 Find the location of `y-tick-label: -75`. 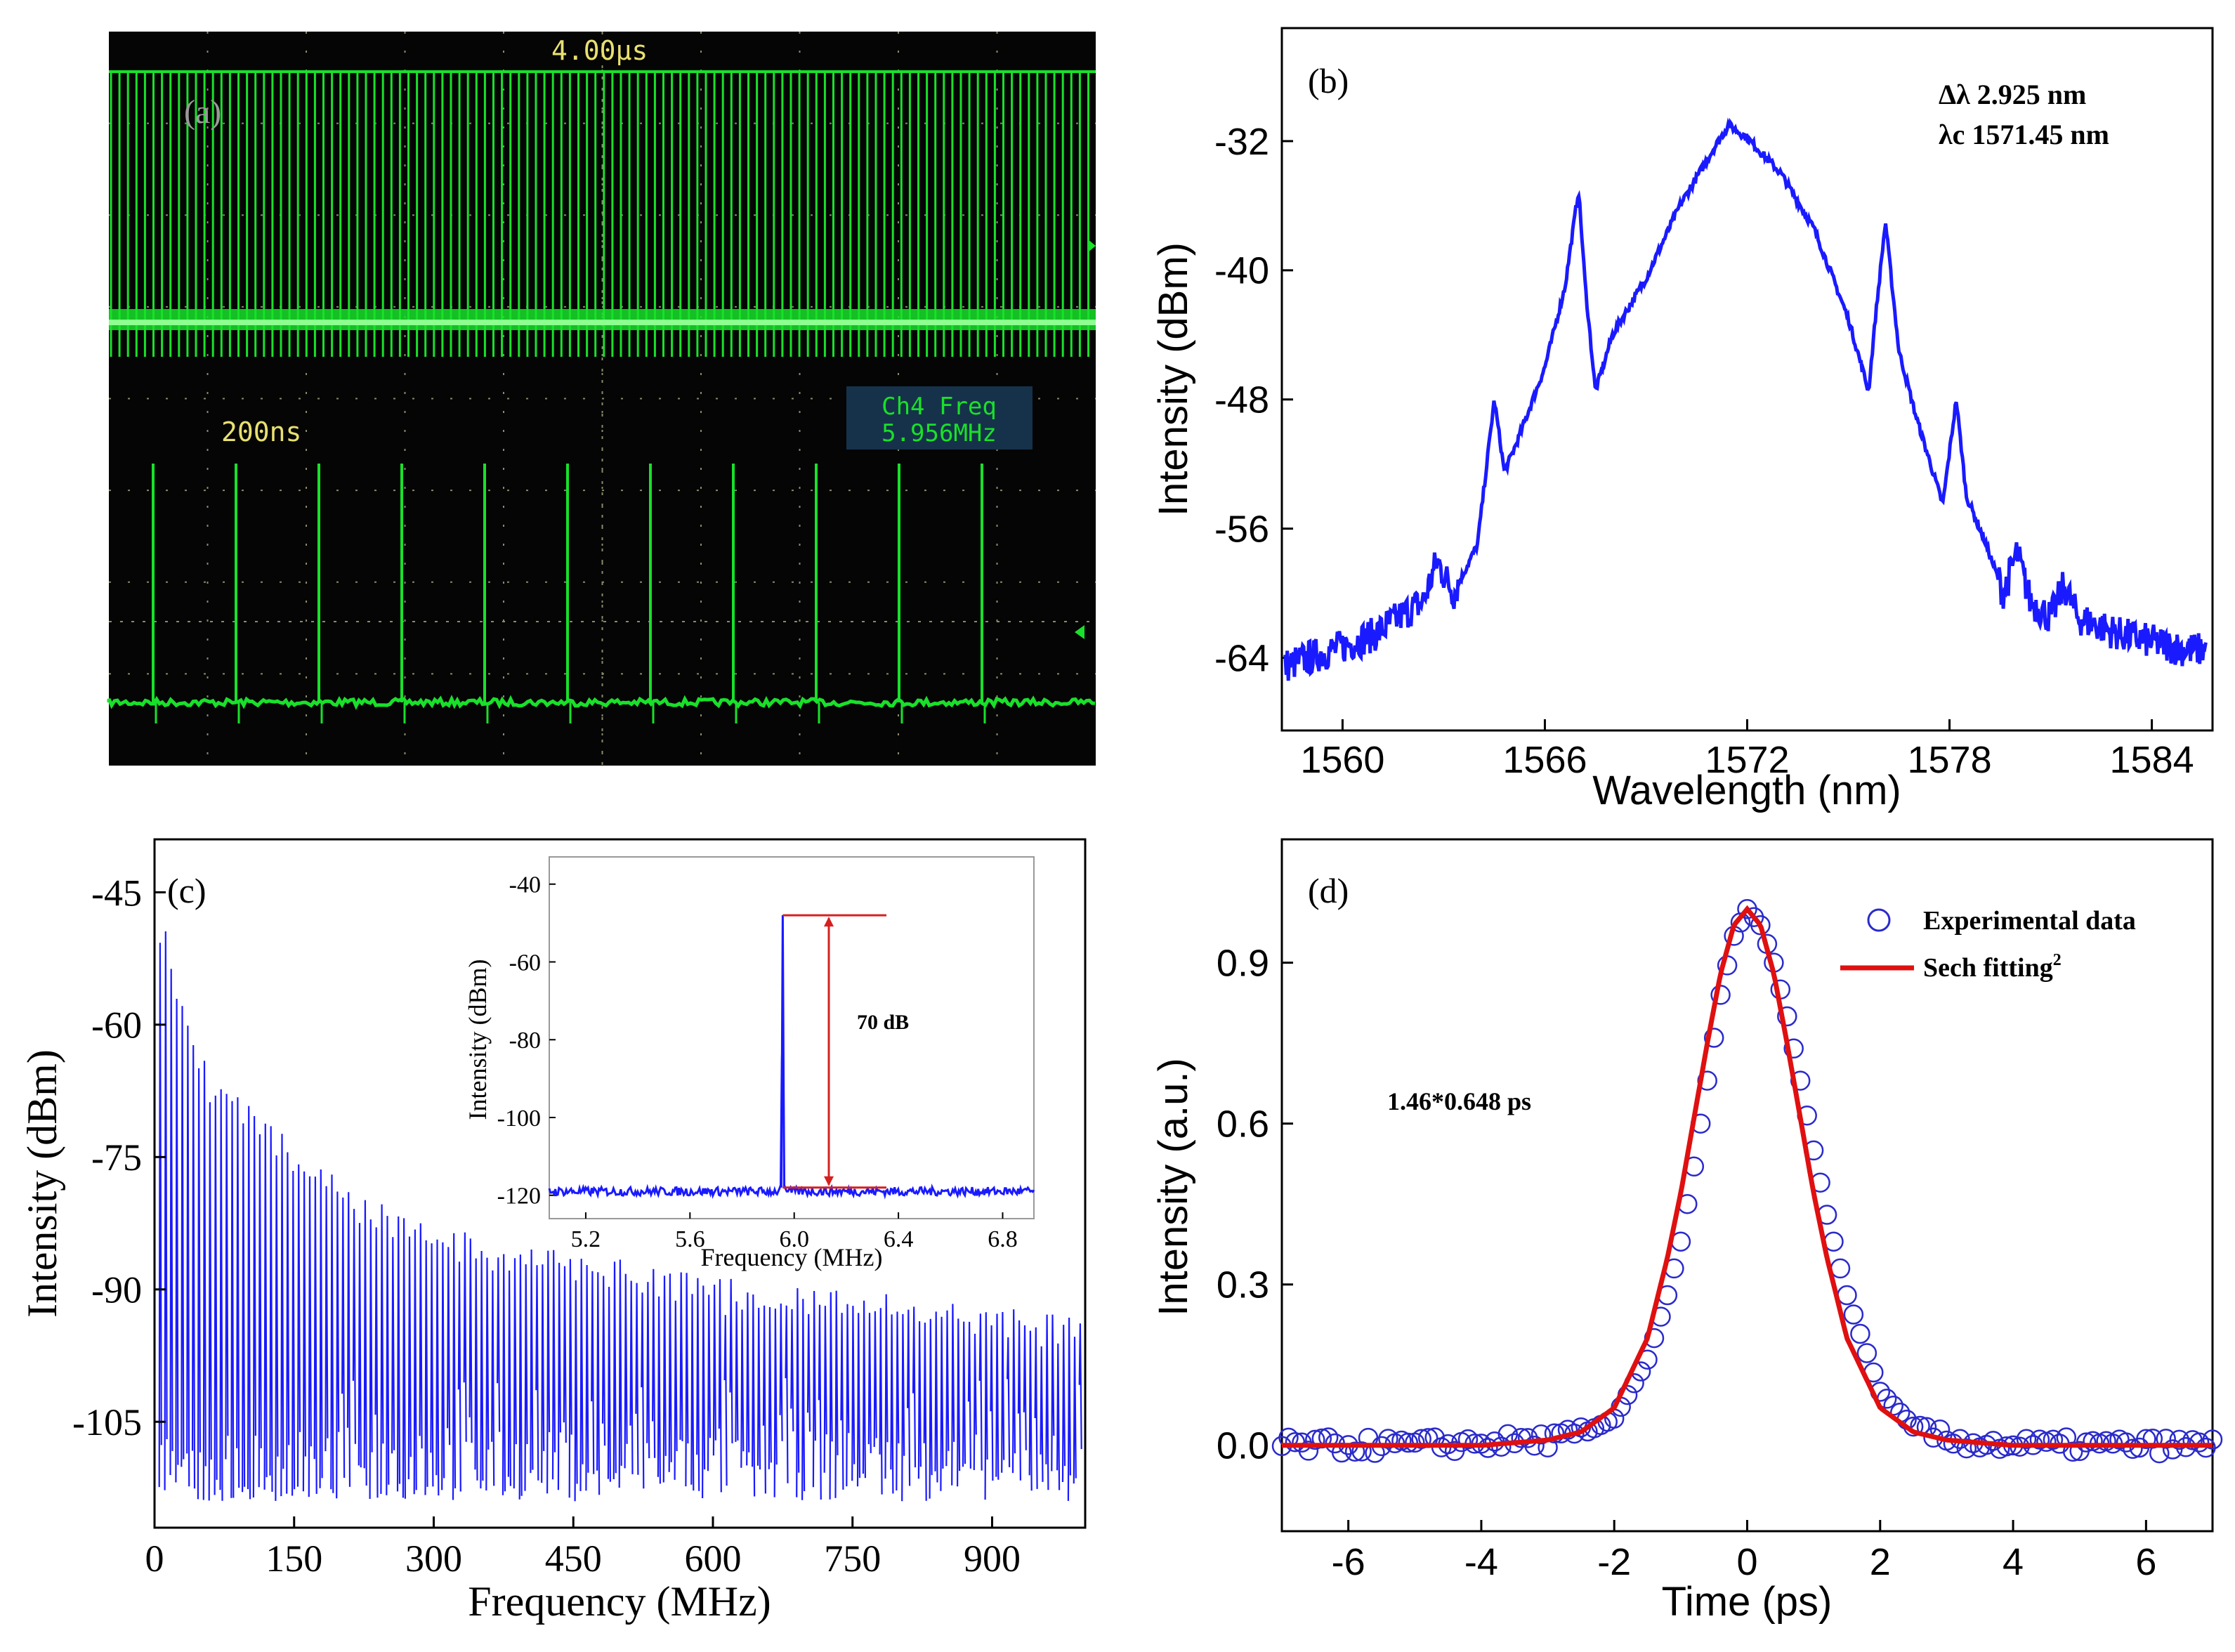

y-tick-label: -75 is located at coordinates (116, 1157).